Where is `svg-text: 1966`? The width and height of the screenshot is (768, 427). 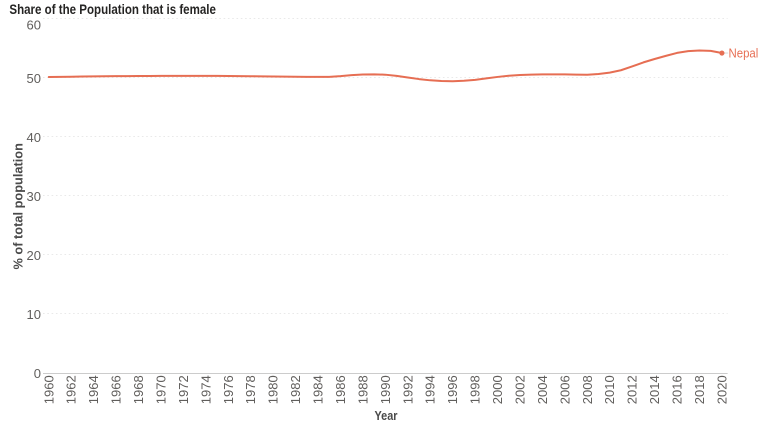
svg-text: 1966 is located at coordinates (116, 389).